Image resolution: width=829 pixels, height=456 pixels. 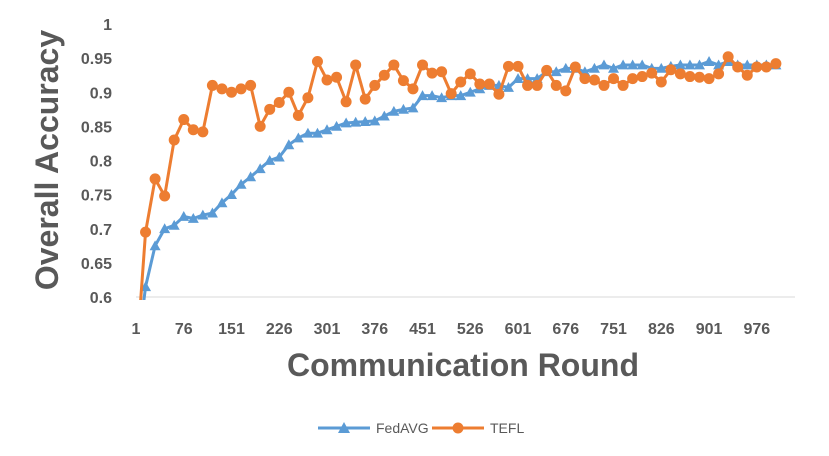 What do you see at coordinates (96, 264) in the screenshot?
I see `y-tick-label: 0.65` at bounding box center [96, 264].